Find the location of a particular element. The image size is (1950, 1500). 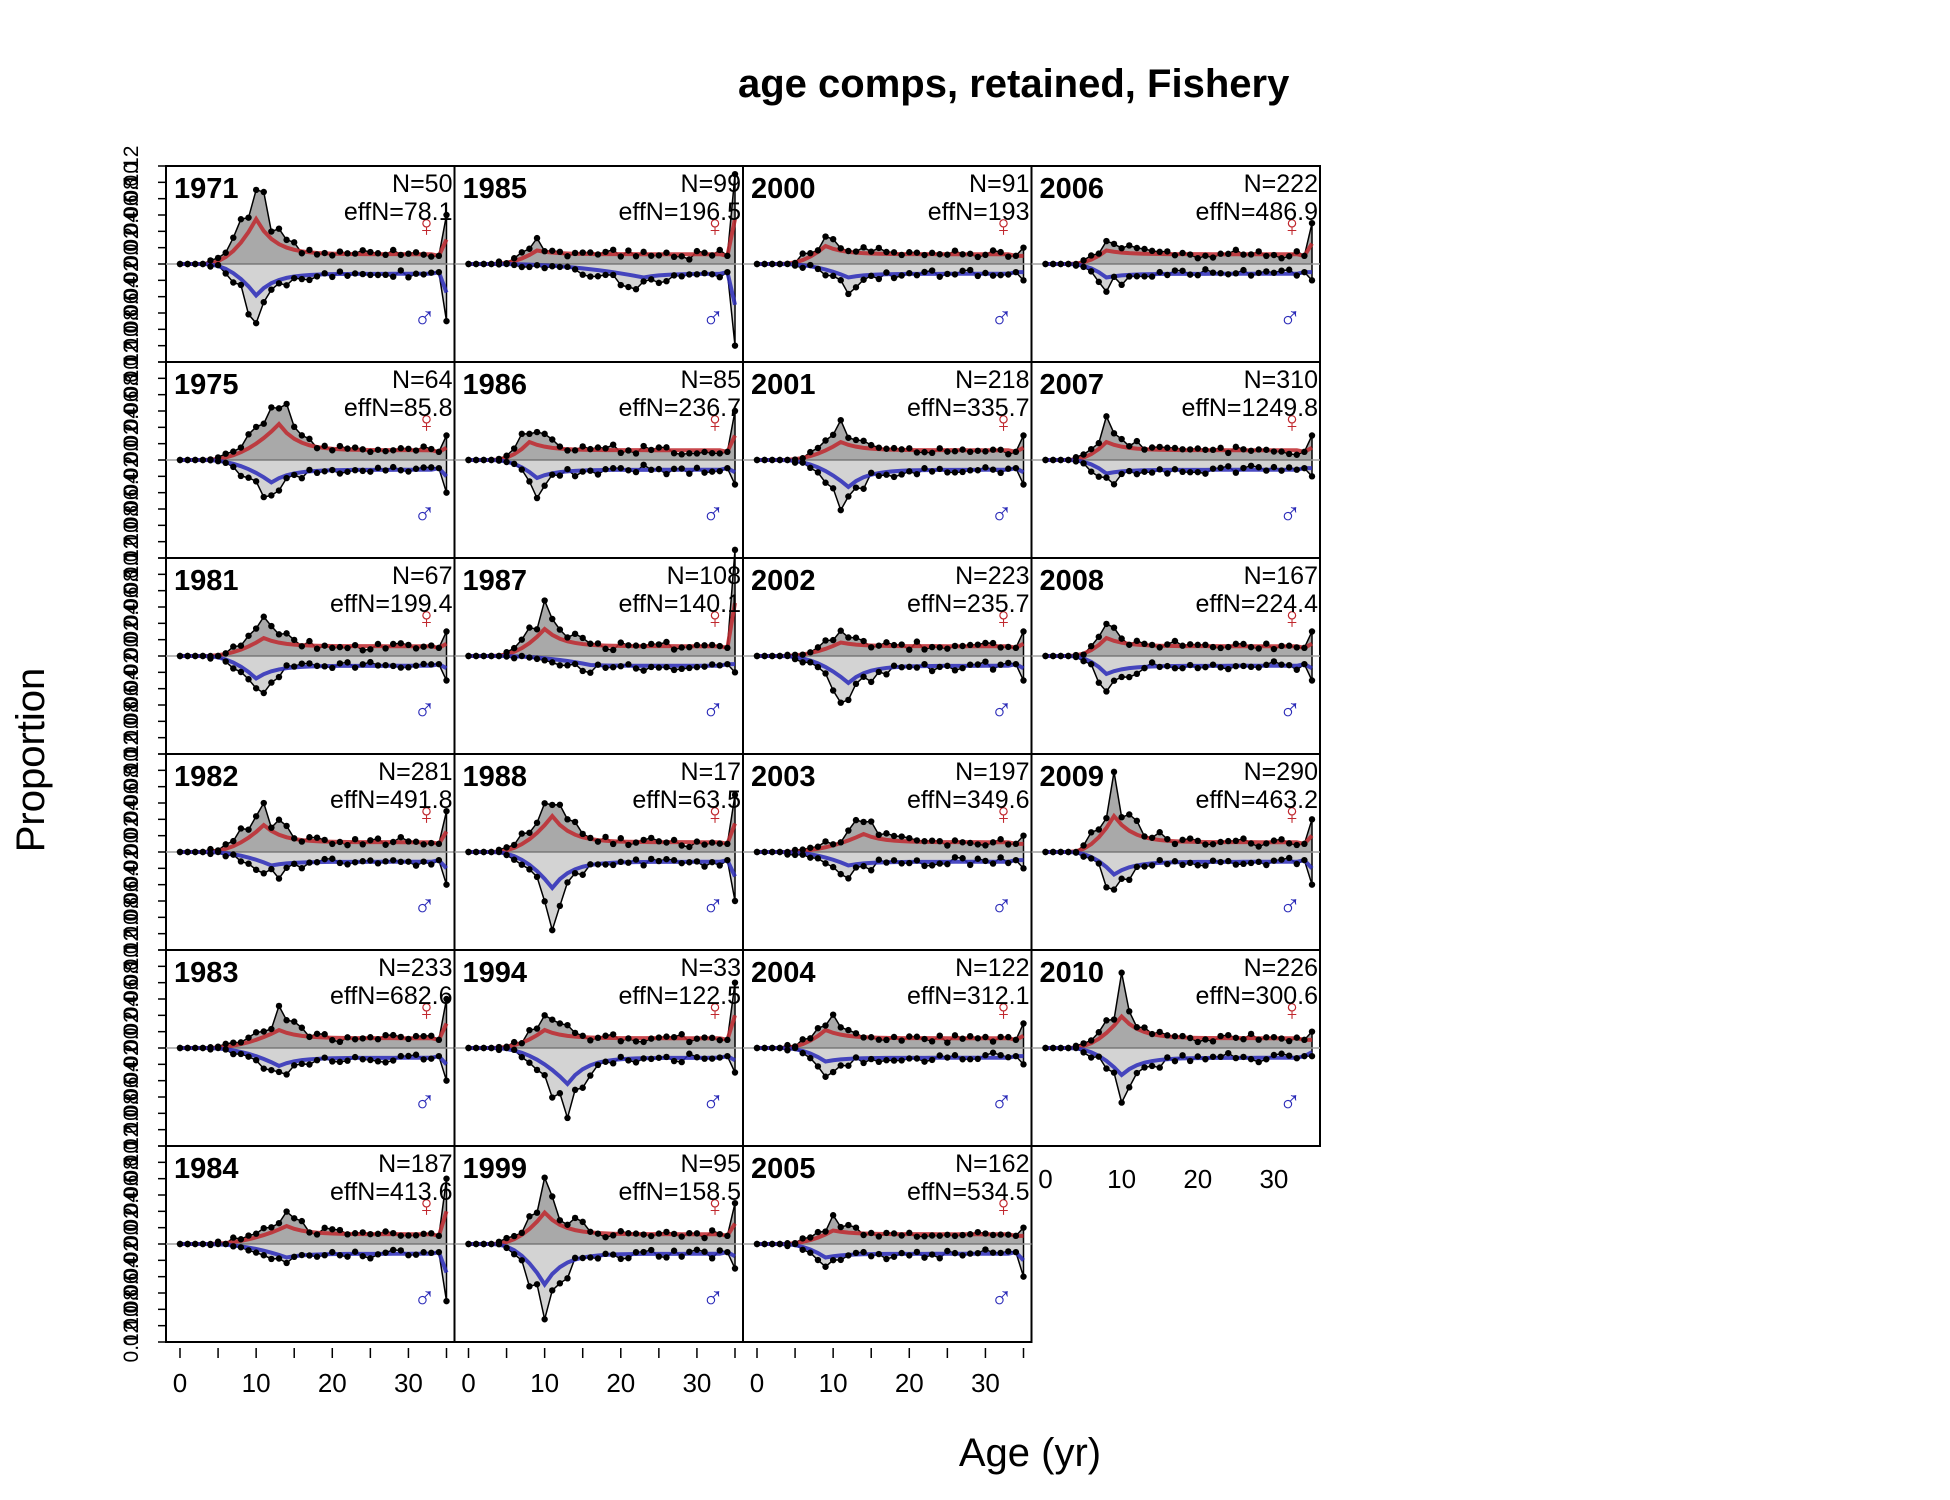

female-symbol: ♀ is located at coordinates (426, 422).